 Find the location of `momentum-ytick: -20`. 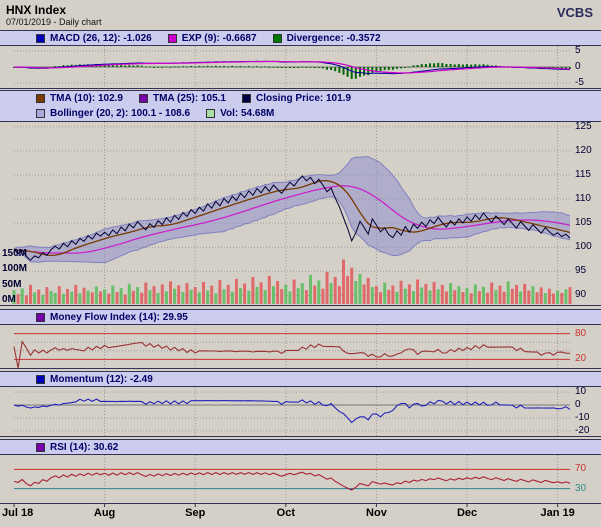

momentum-ytick: -20 is located at coordinates (582, 430).